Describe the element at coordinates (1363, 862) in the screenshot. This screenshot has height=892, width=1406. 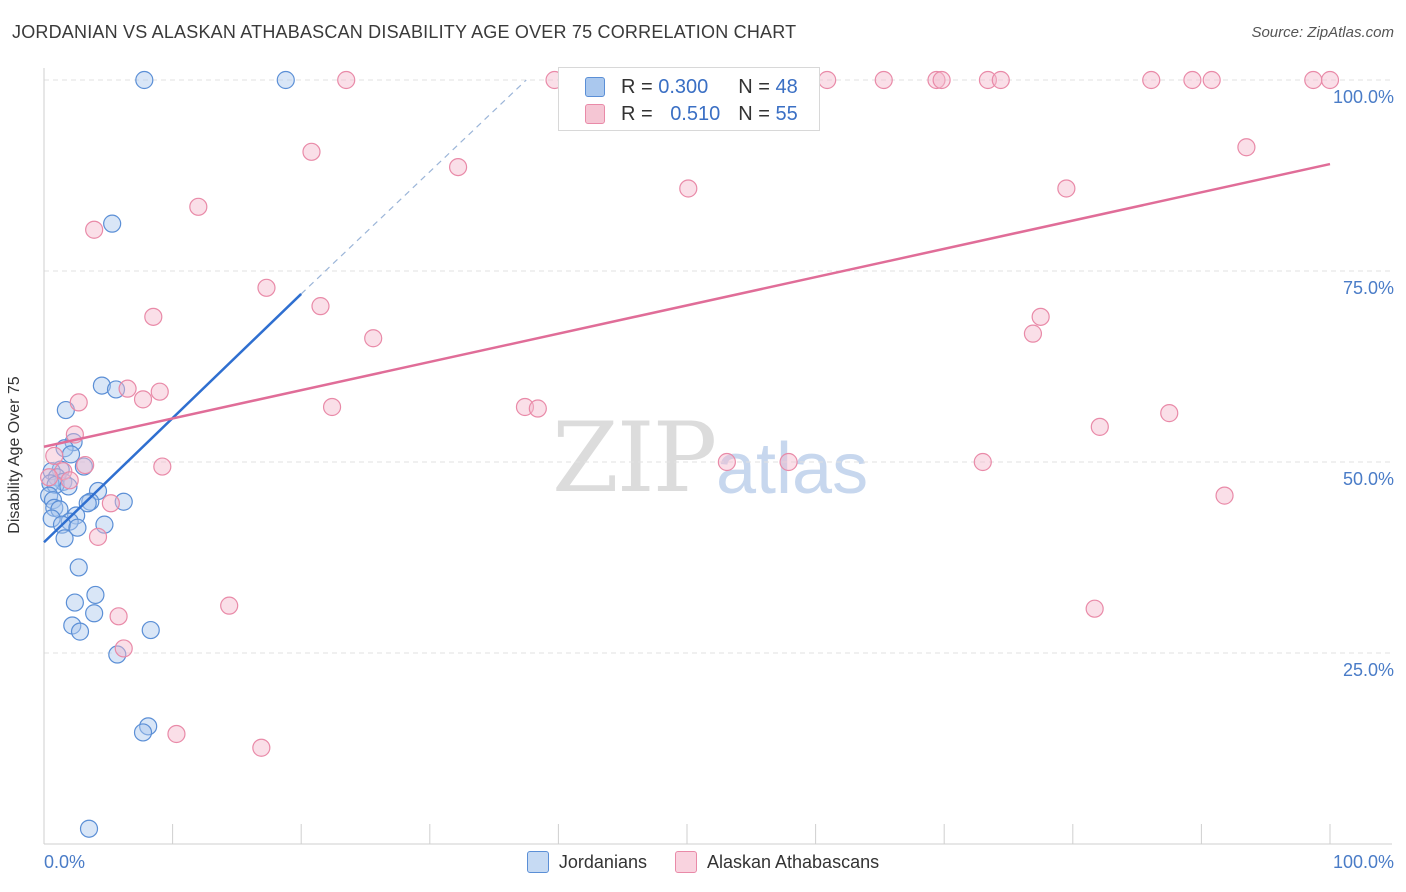
I see `x-tick-100: 100.0%` at that location.